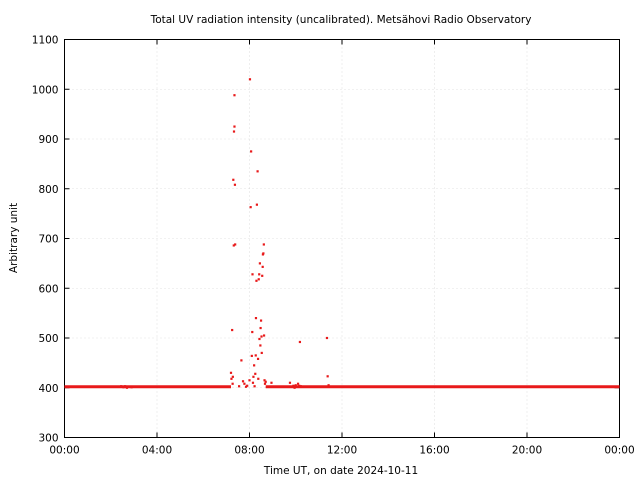  What do you see at coordinates (249, 451) in the screenshot?
I see `x-tick-label: 08:00` at bounding box center [249, 451].